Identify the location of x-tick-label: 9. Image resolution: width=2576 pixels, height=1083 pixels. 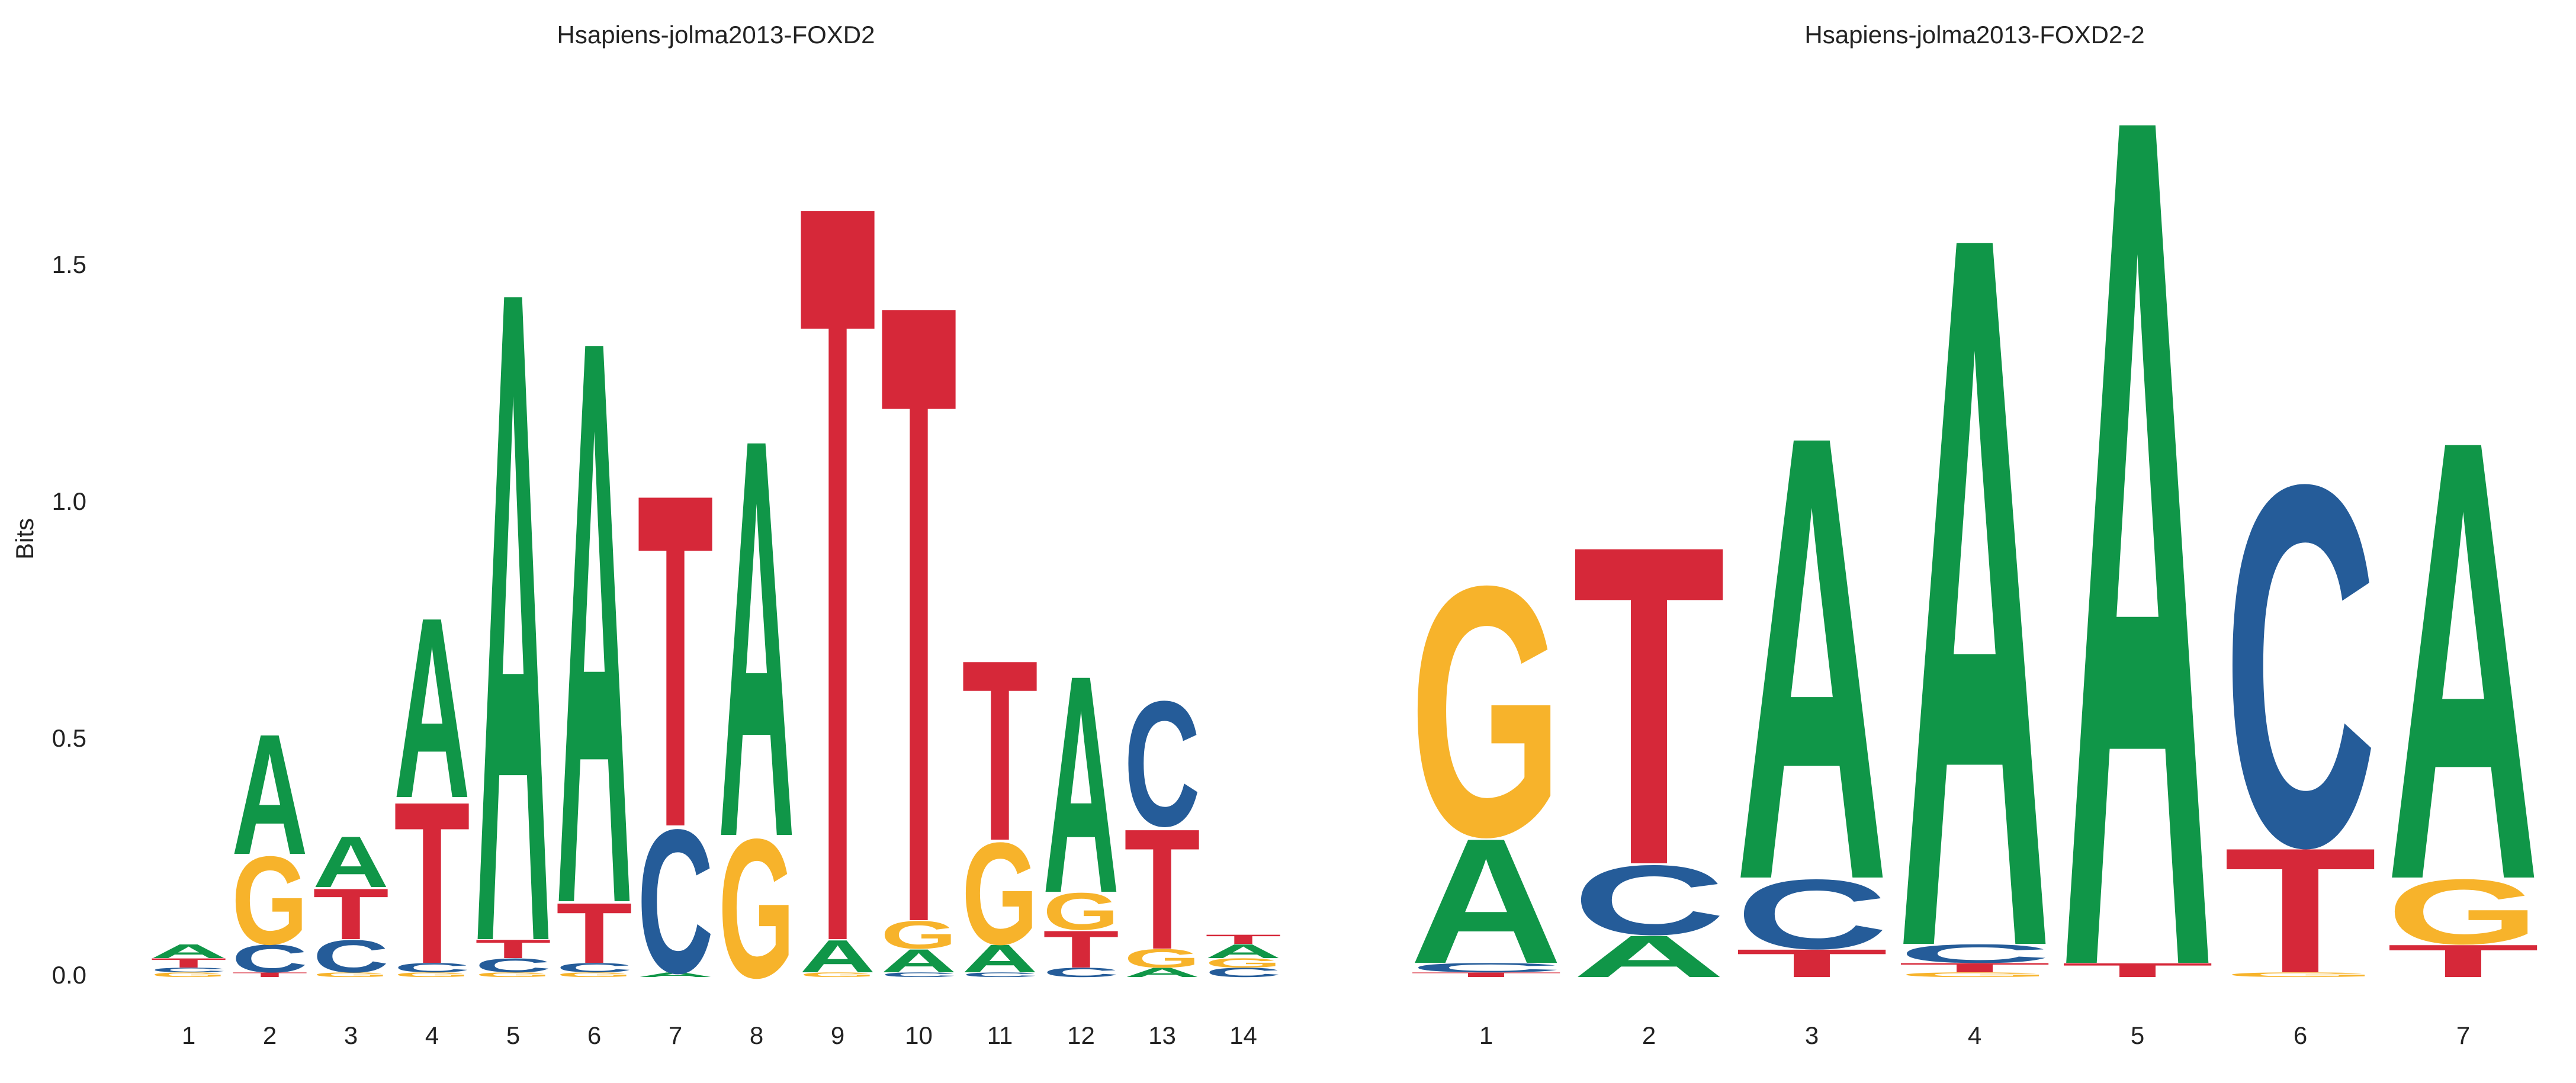
(837, 1035).